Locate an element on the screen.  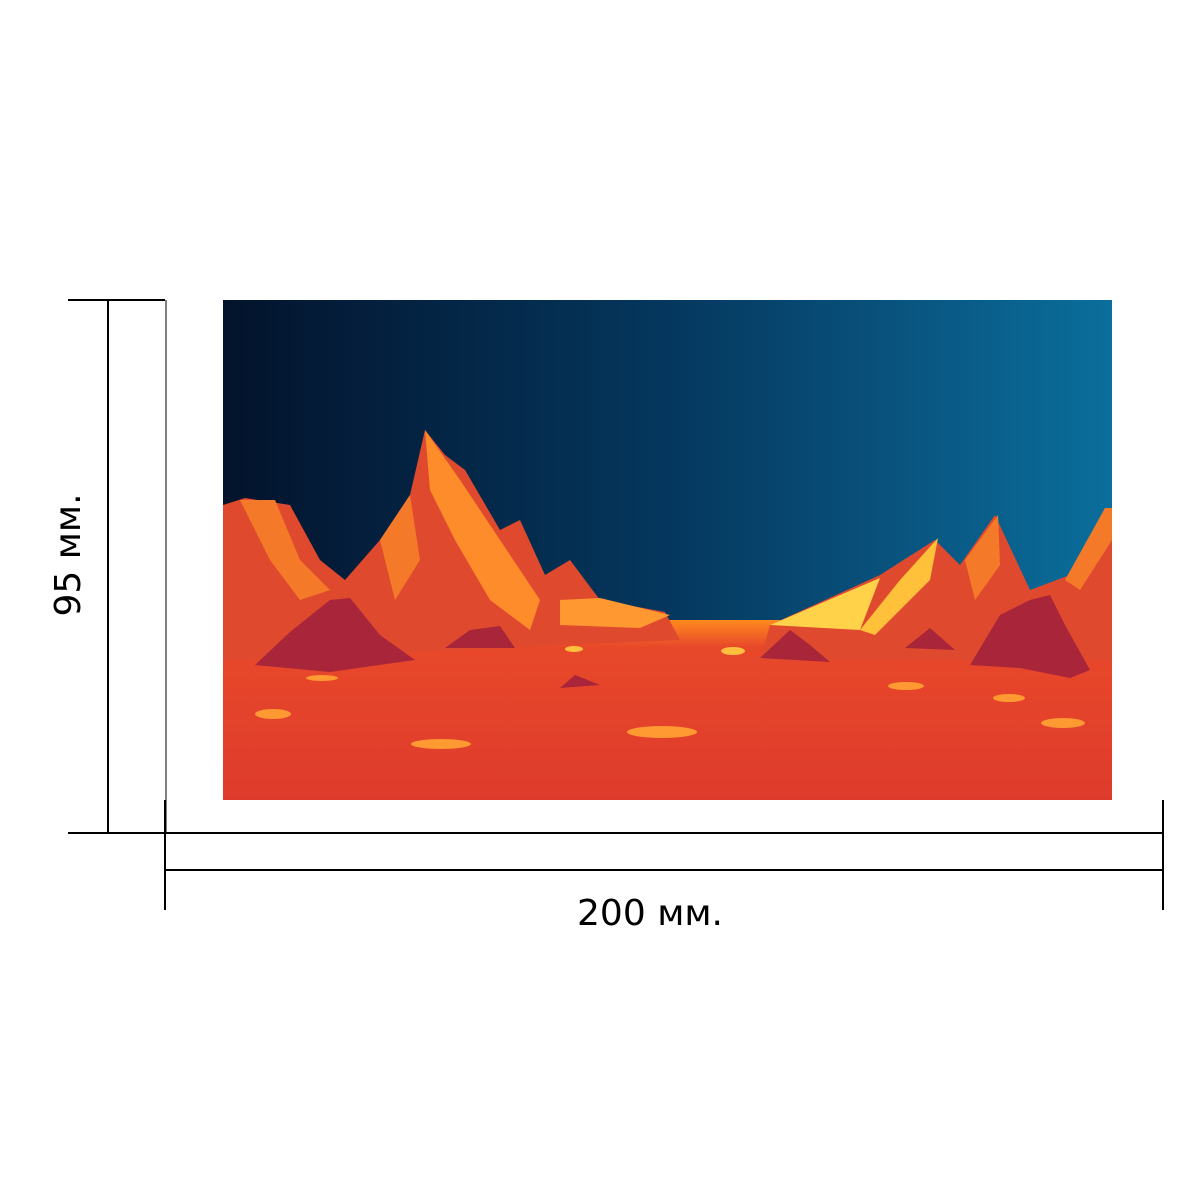
height-label: 95 мм. is located at coordinates (68, 554).